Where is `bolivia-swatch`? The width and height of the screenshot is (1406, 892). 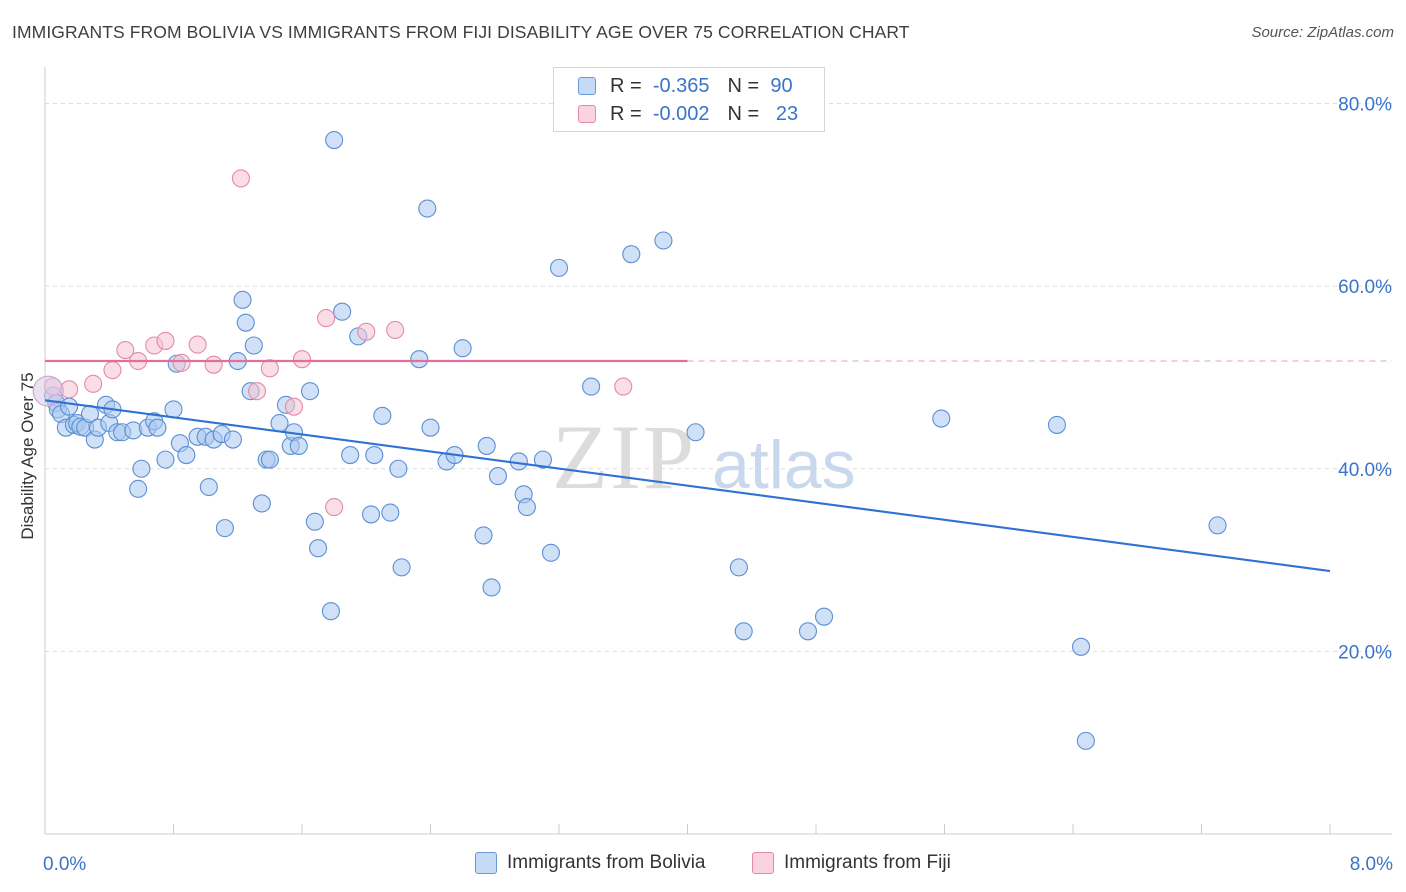
bolivia-swatch is located at coordinates (587, 86).